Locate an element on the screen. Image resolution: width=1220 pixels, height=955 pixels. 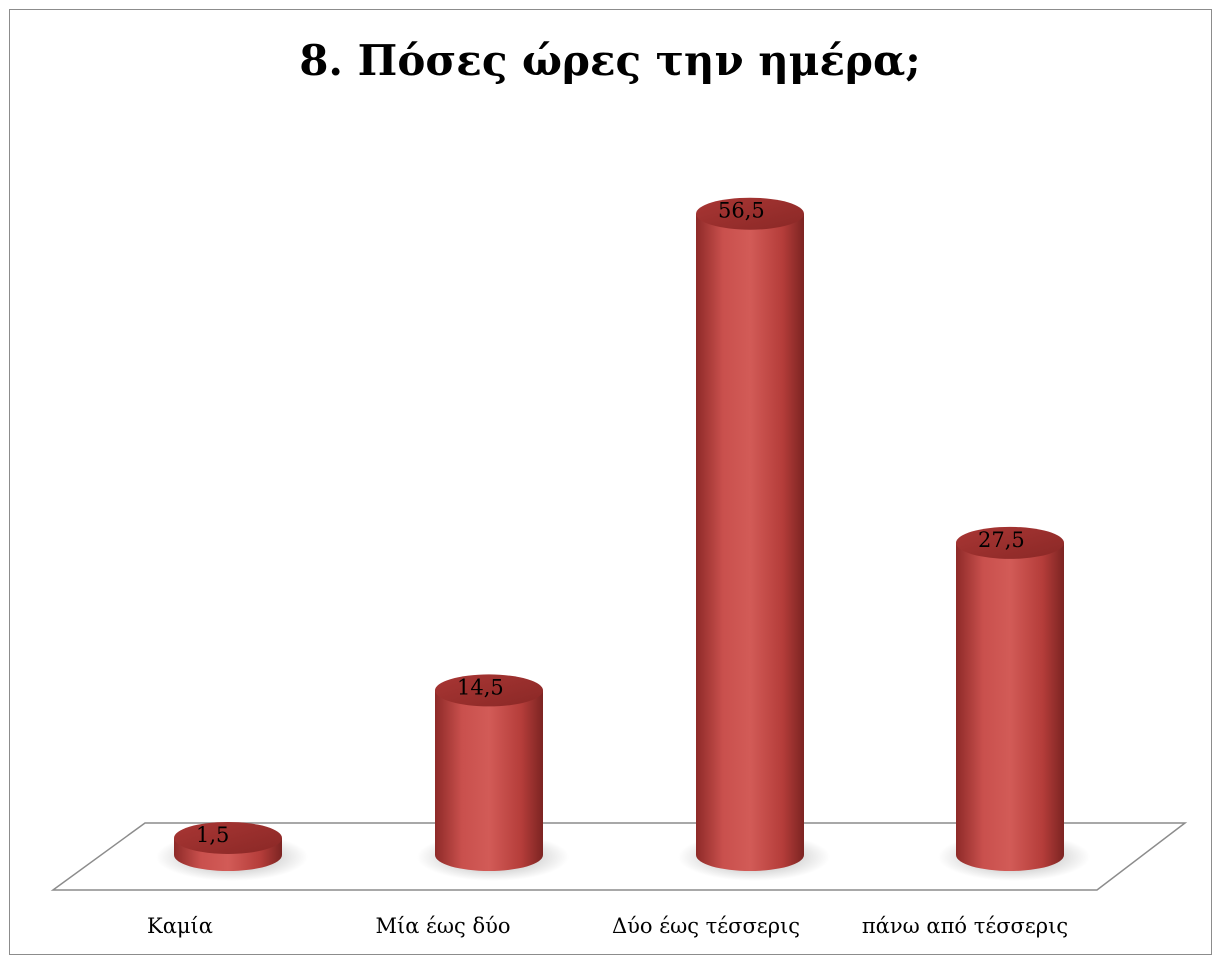
category-label: Μία έως δύο is located at coordinates (442, 926).